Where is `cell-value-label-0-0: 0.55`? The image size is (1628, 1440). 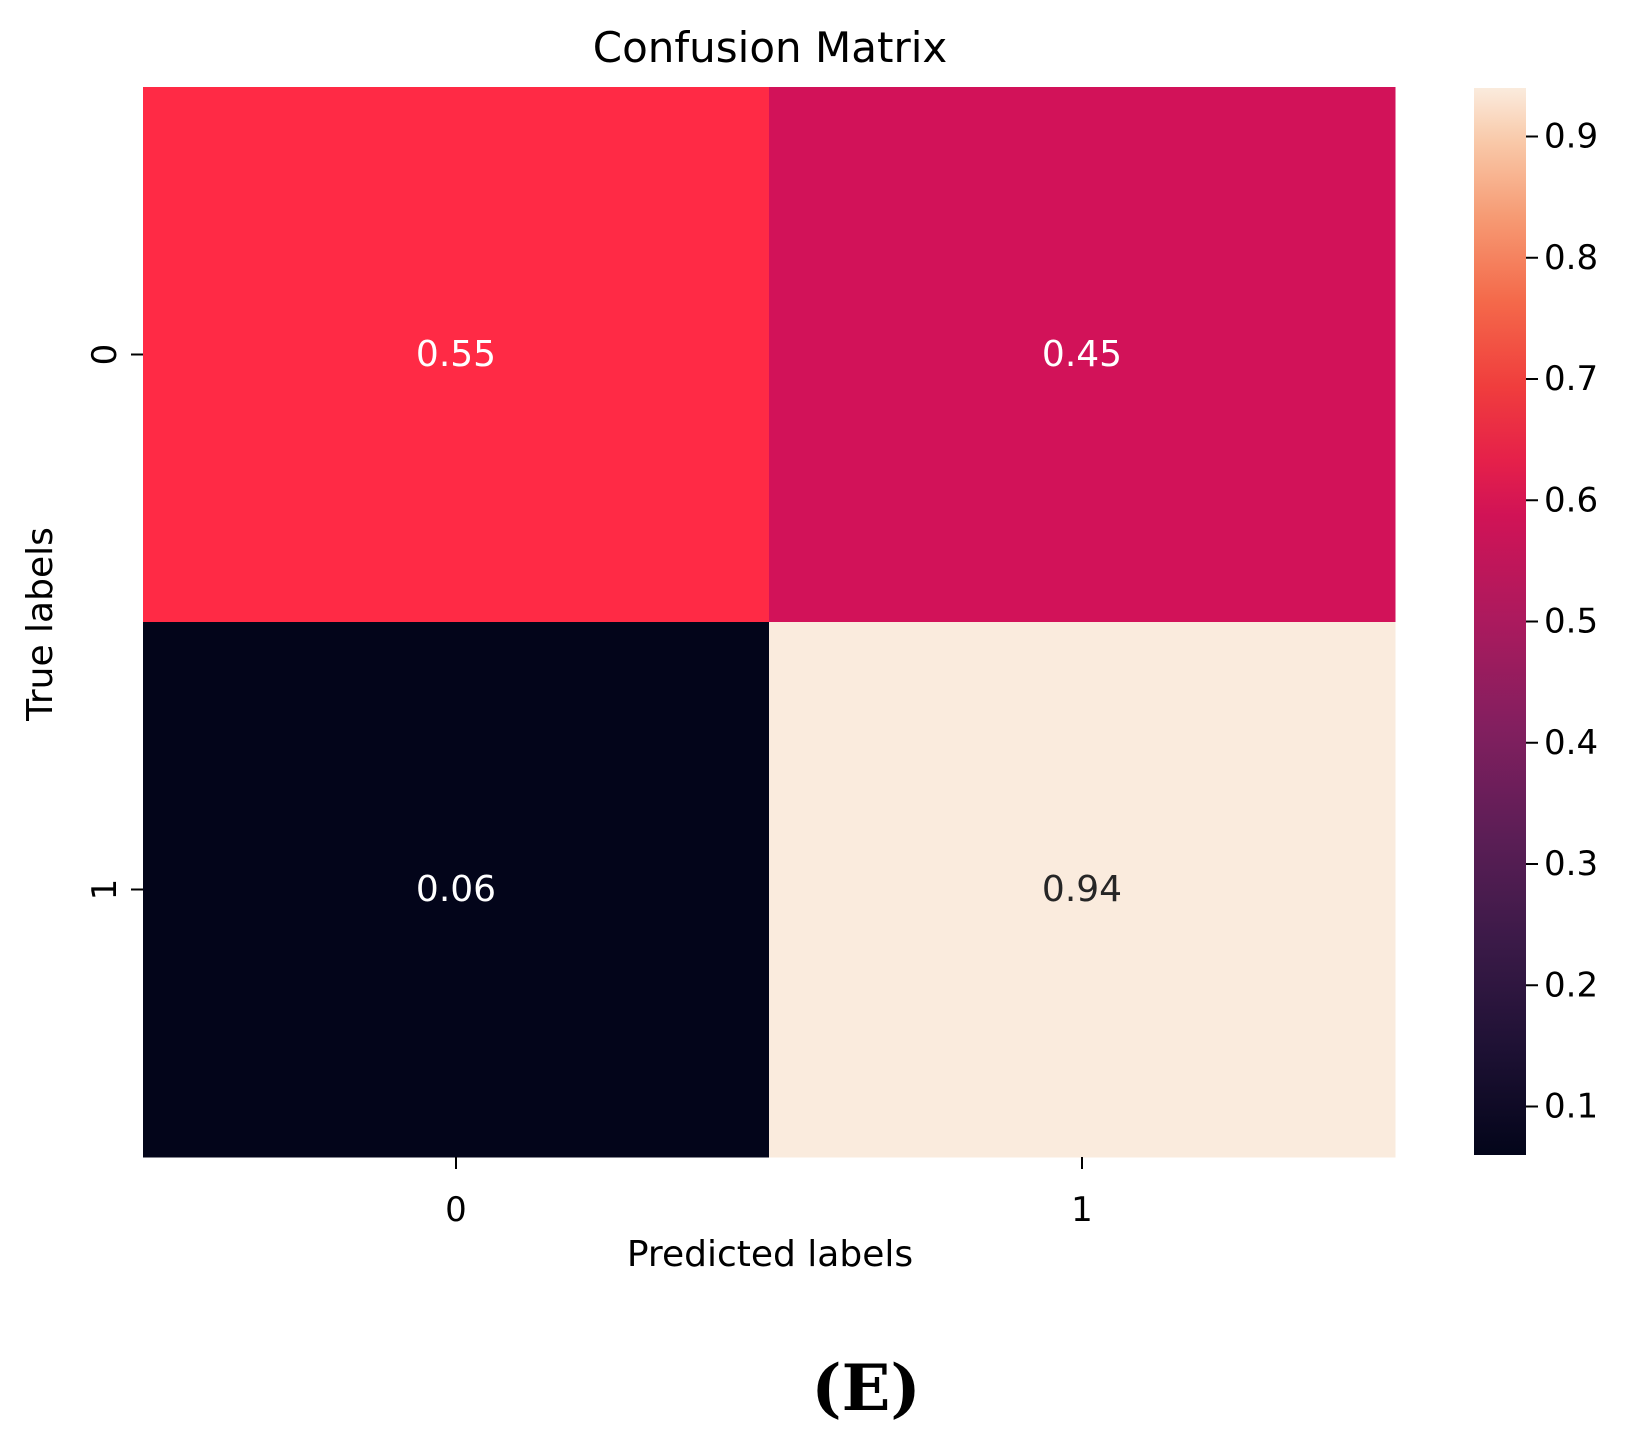 cell-value-label-0-0: 0.55 is located at coordinates (456, 354).